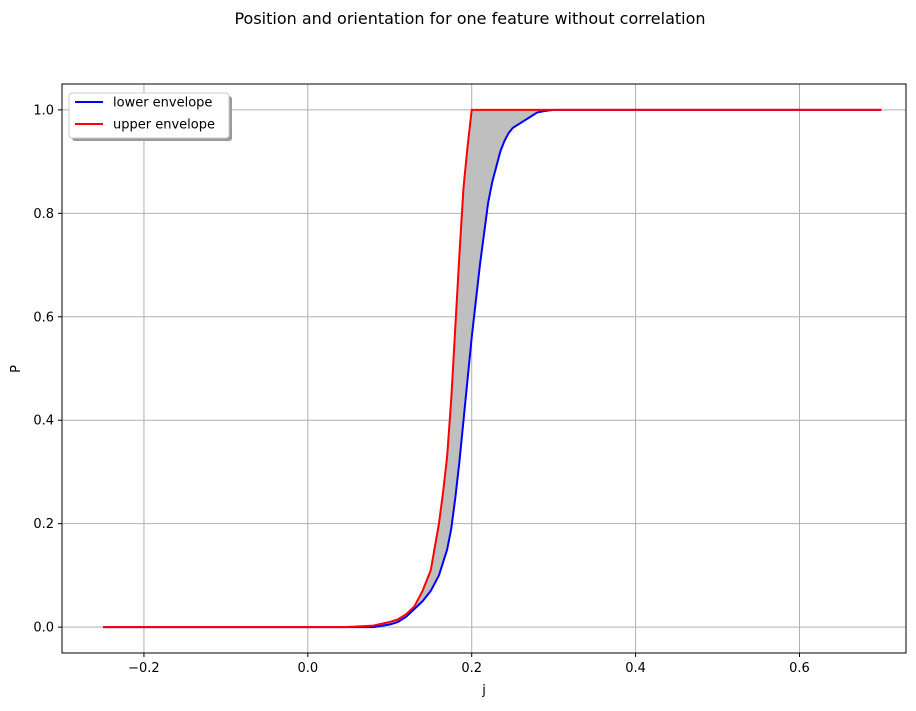 This screenshot has height=711, width=916. What do you see at coordinates (162, 103) in the screenshot?
I see `legend-label-lower: lower envelope` at bounding box center [162, 103].